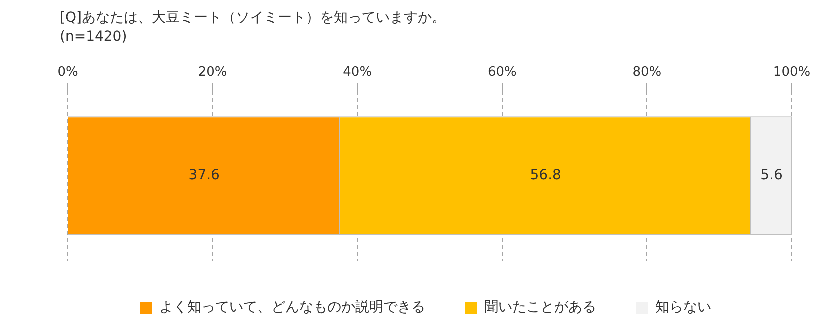 The image size is (840, 329). I want to click on x-tick-label: 40%, so click(357, 72).